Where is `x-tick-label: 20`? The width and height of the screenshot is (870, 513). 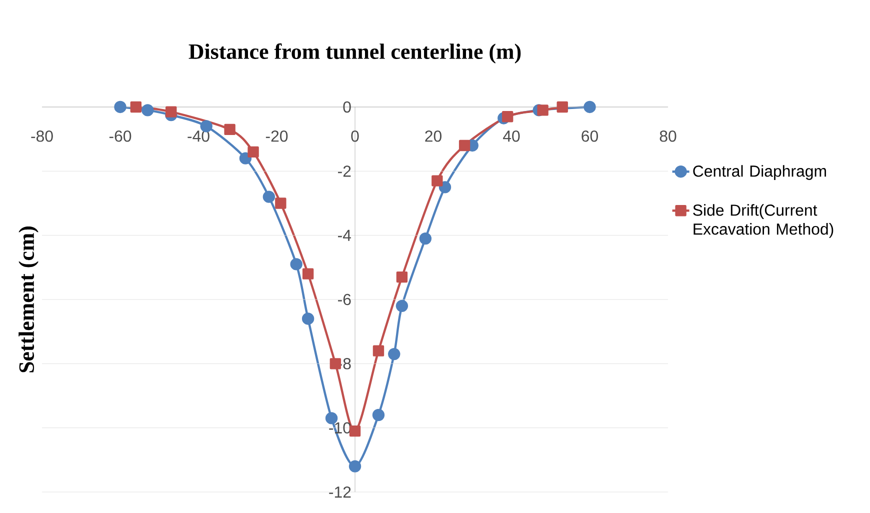
x-tick-label: 20 is located at coordinates (433, 136).